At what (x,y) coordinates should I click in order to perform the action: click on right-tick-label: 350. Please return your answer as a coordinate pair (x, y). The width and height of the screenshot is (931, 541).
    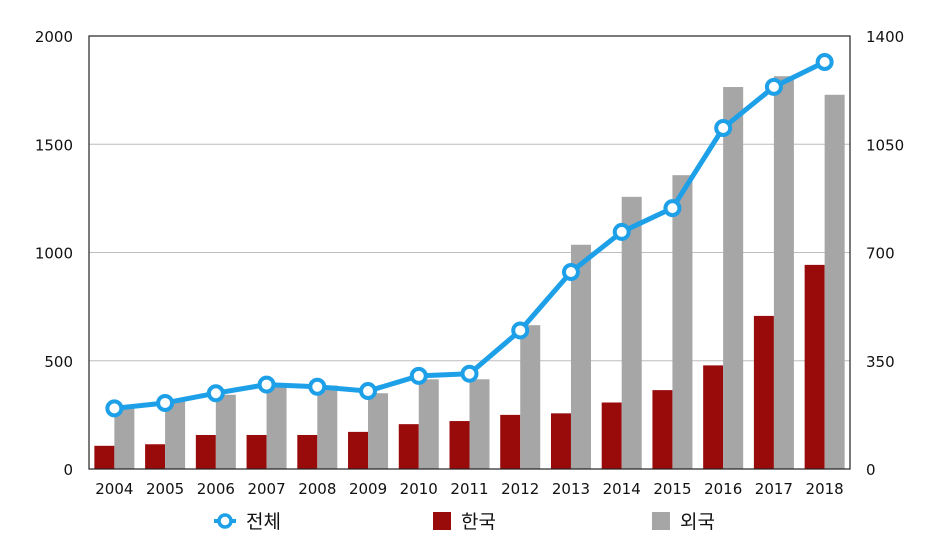
    Looking at the image, I should click on (880, 362).